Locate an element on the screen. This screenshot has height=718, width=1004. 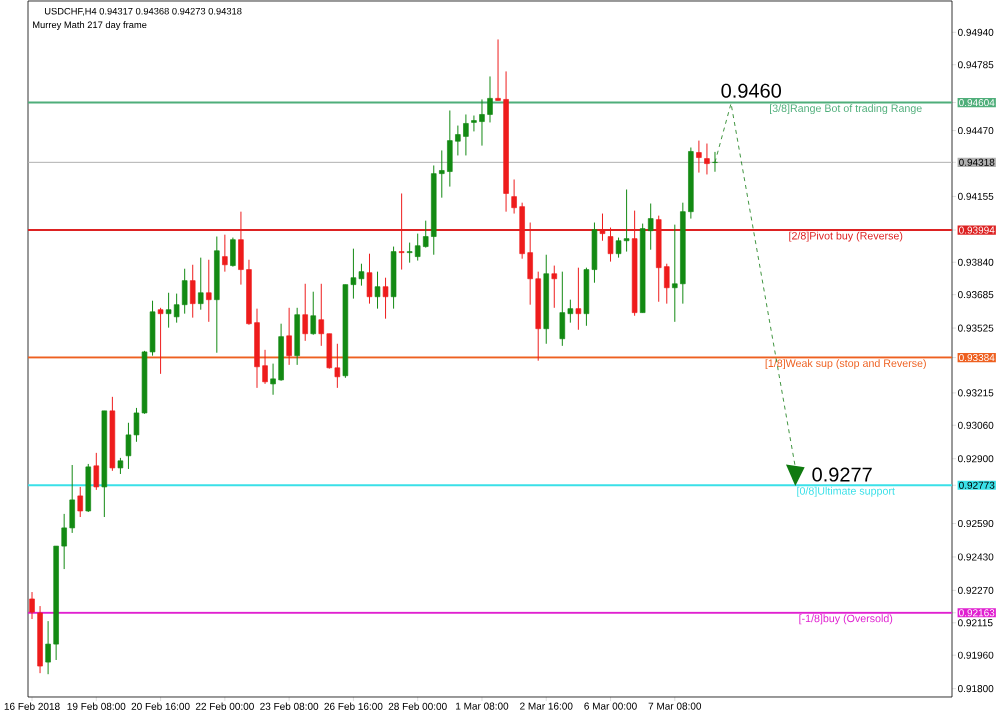
ref-line-label: [0/8]Ultimate support is located at coordinates (846, 491).